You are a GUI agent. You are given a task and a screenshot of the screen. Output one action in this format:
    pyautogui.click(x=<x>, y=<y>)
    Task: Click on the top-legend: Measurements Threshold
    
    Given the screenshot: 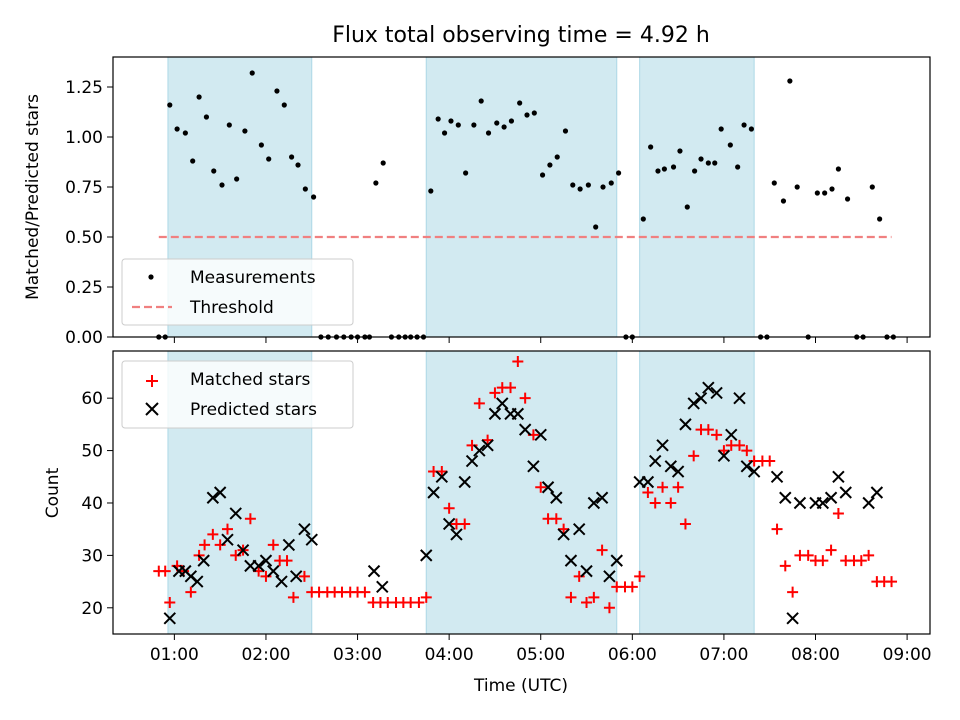 What is the action you would take?
    pyautogui.click(x=237, y=292)
    